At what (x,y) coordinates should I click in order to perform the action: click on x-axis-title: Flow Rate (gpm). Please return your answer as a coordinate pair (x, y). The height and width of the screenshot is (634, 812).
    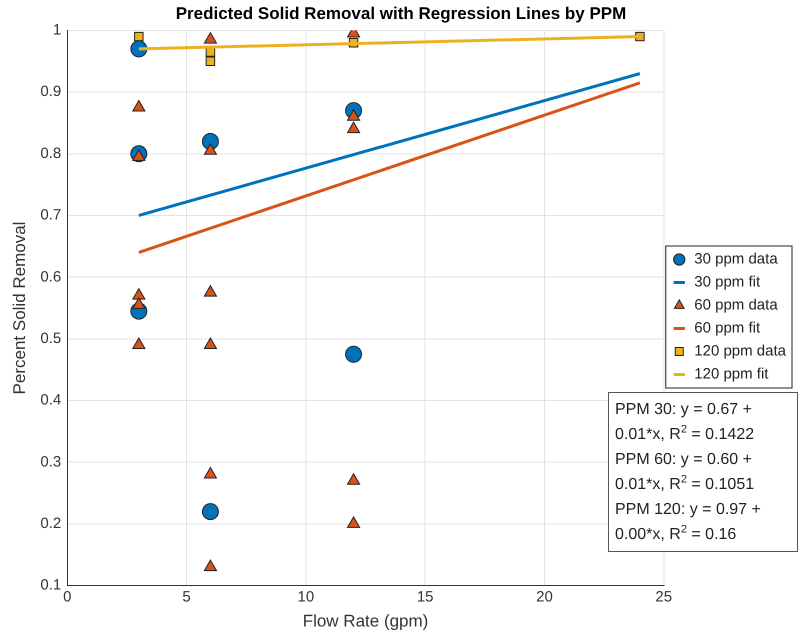
    Looking at the image, I should click on (365, 620).